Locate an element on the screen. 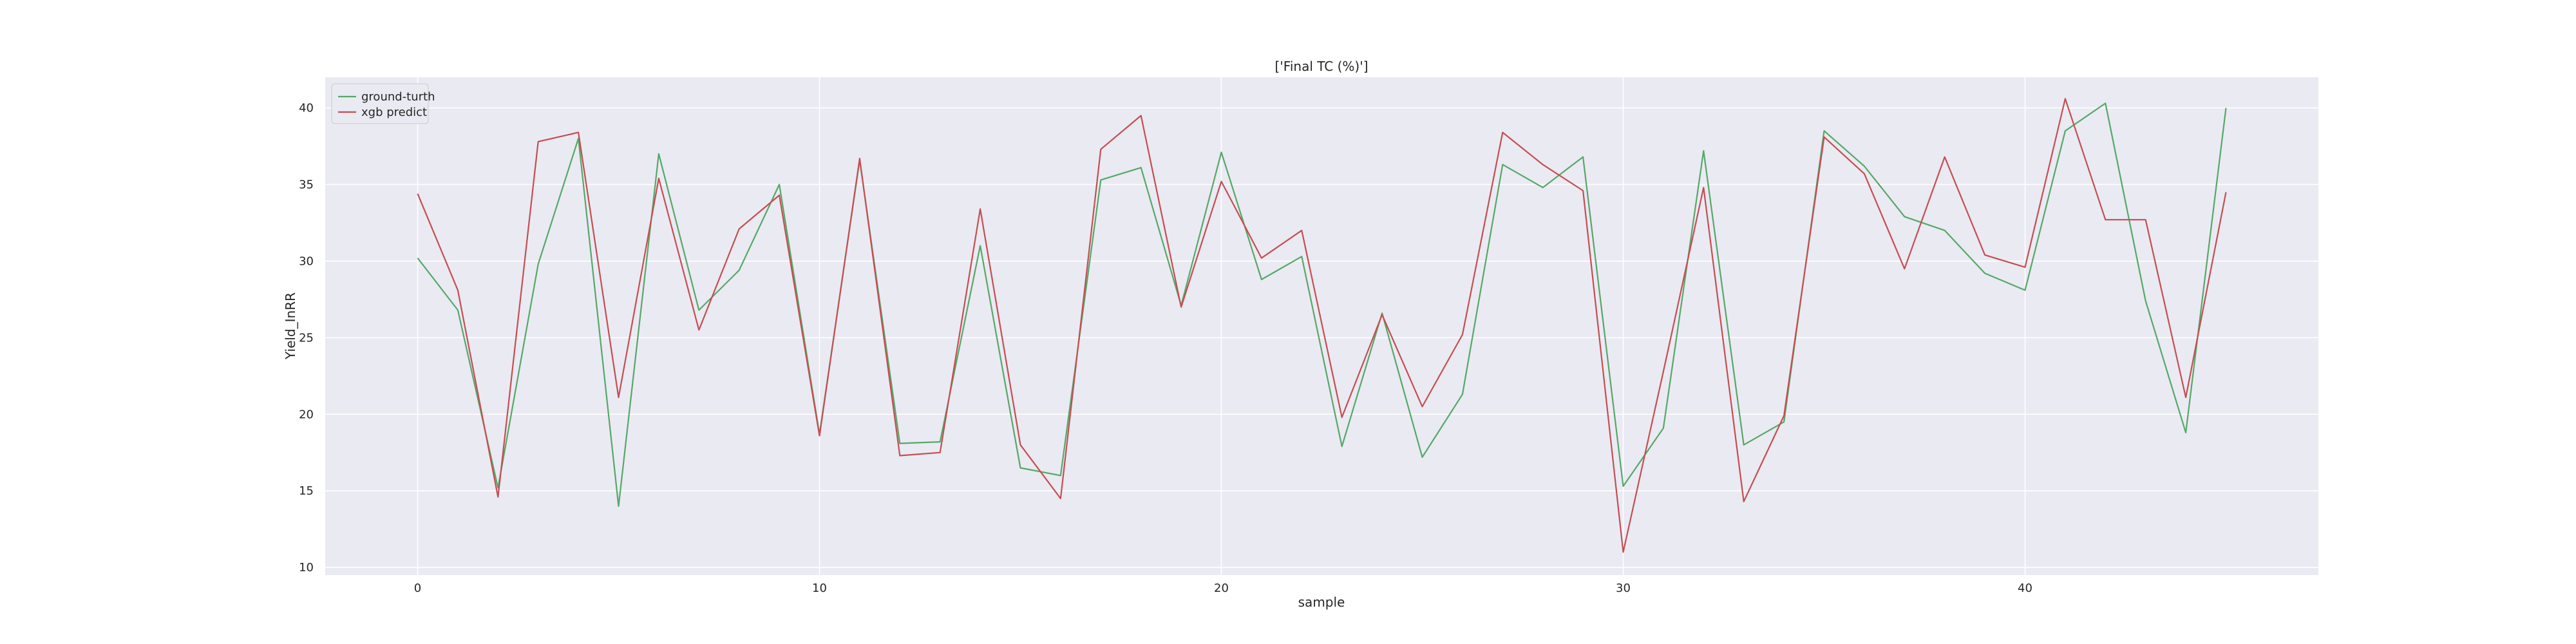 Image resolution: width=2576 pixels, height=644 pixels. x-tick-label: 40 is located at coordinates (2025, 588).